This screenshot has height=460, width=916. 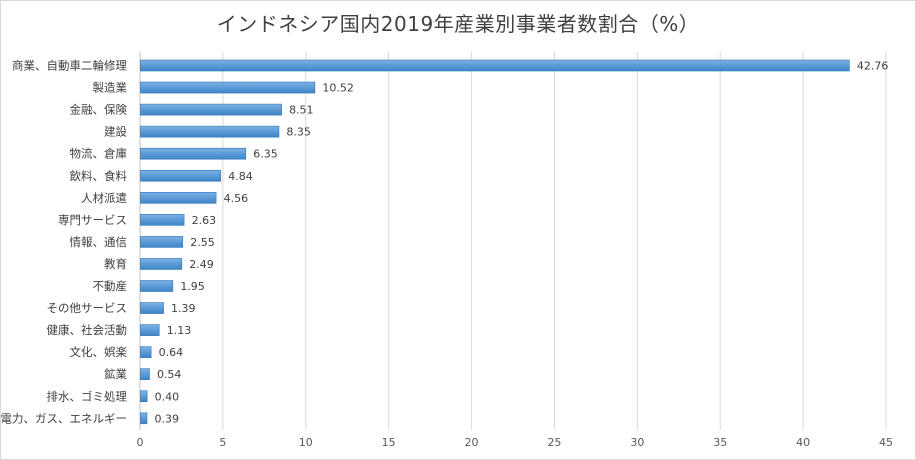 What do you see at coordinates (99, 110) in the screenshot?
I see `category-label: 金融、保険` at bounding box center [99, 110].